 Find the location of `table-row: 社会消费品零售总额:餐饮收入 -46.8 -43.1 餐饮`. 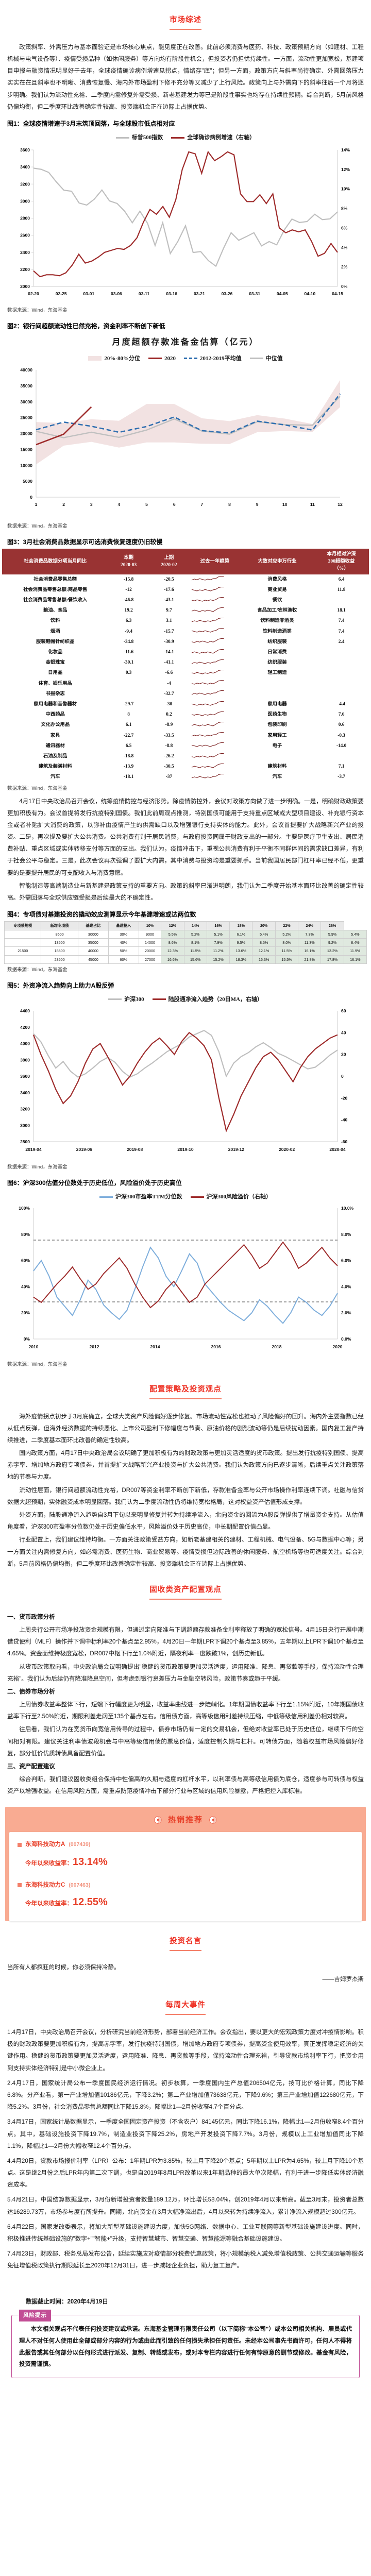

table-row: 社会消费品零售总额:餐饮收入 -46.8 -43.1 餐饮 is located at coordinates (185, 601).